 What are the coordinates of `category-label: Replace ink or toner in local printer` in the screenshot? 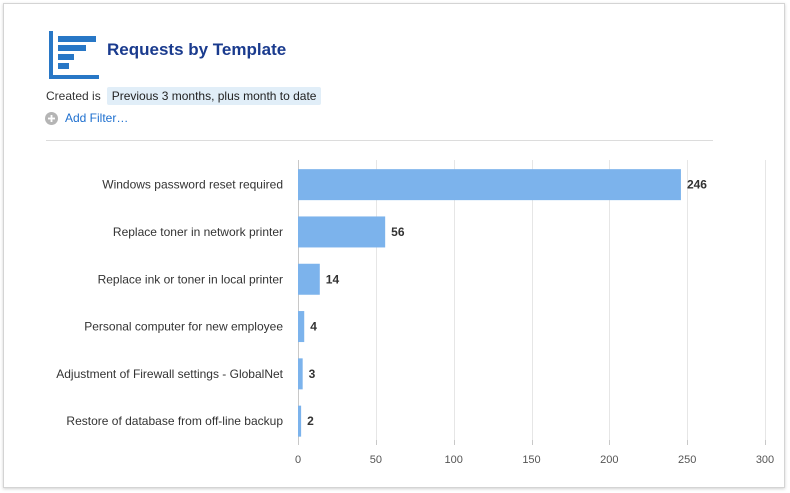 It's located at (190, 279).